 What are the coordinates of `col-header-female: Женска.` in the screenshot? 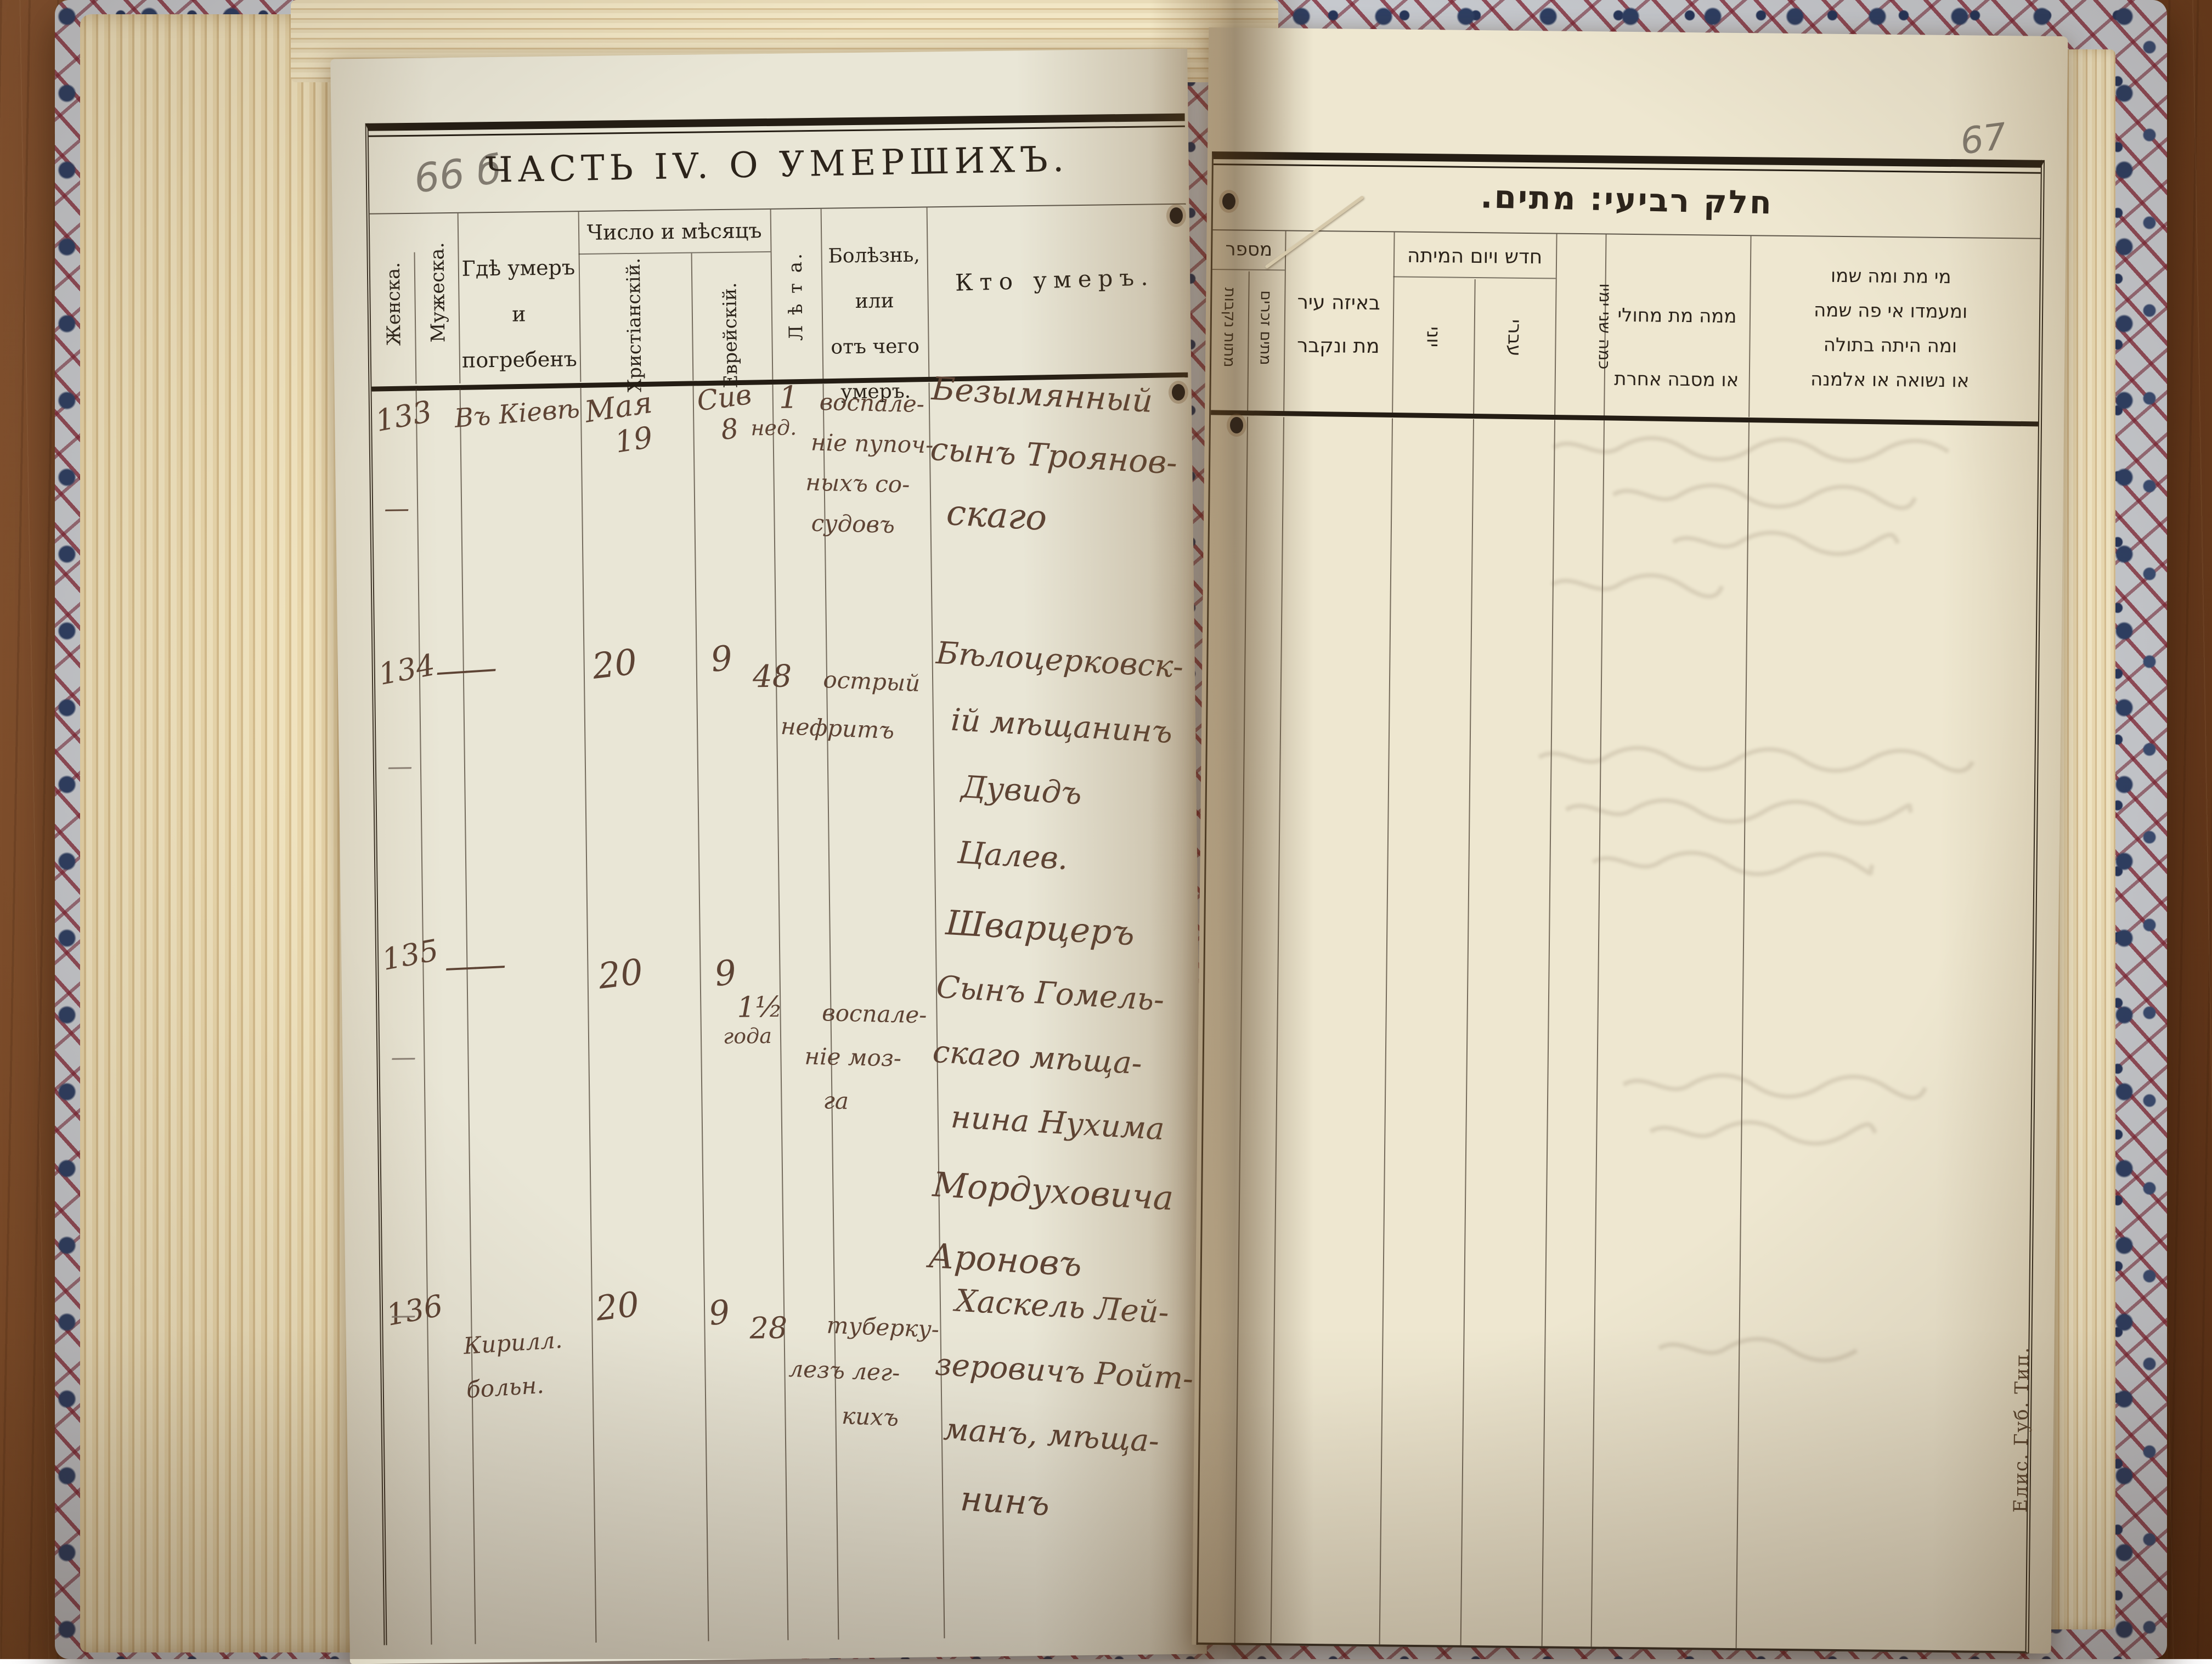 It's located at (393, 291).